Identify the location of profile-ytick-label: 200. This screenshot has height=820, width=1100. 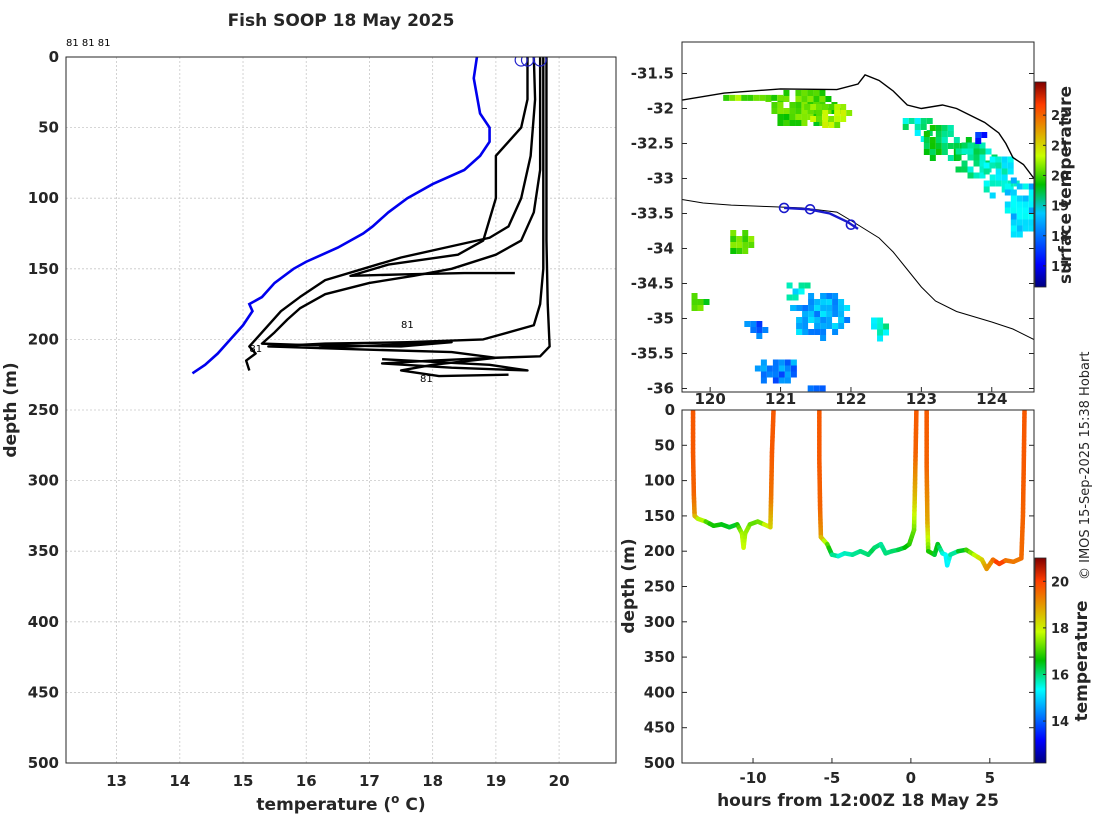
(43, 339).